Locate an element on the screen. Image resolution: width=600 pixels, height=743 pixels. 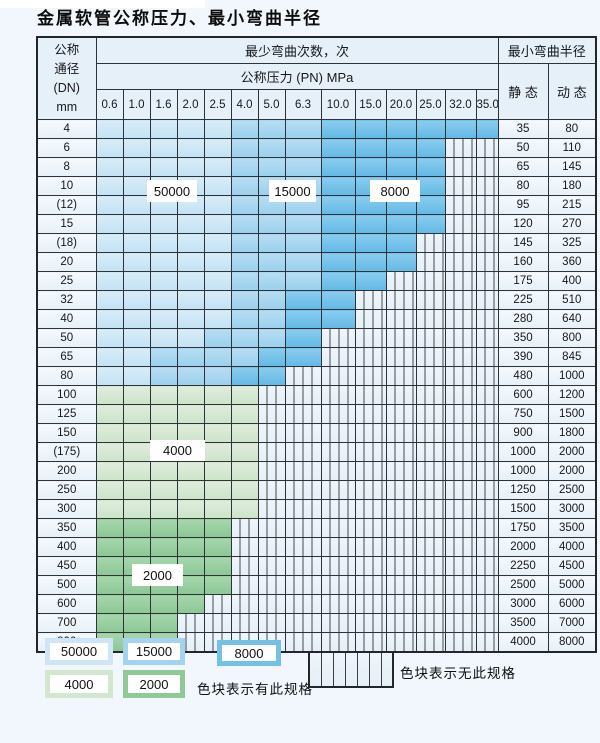
static-radius-cell: 600 is located at coordinates (523, 395).